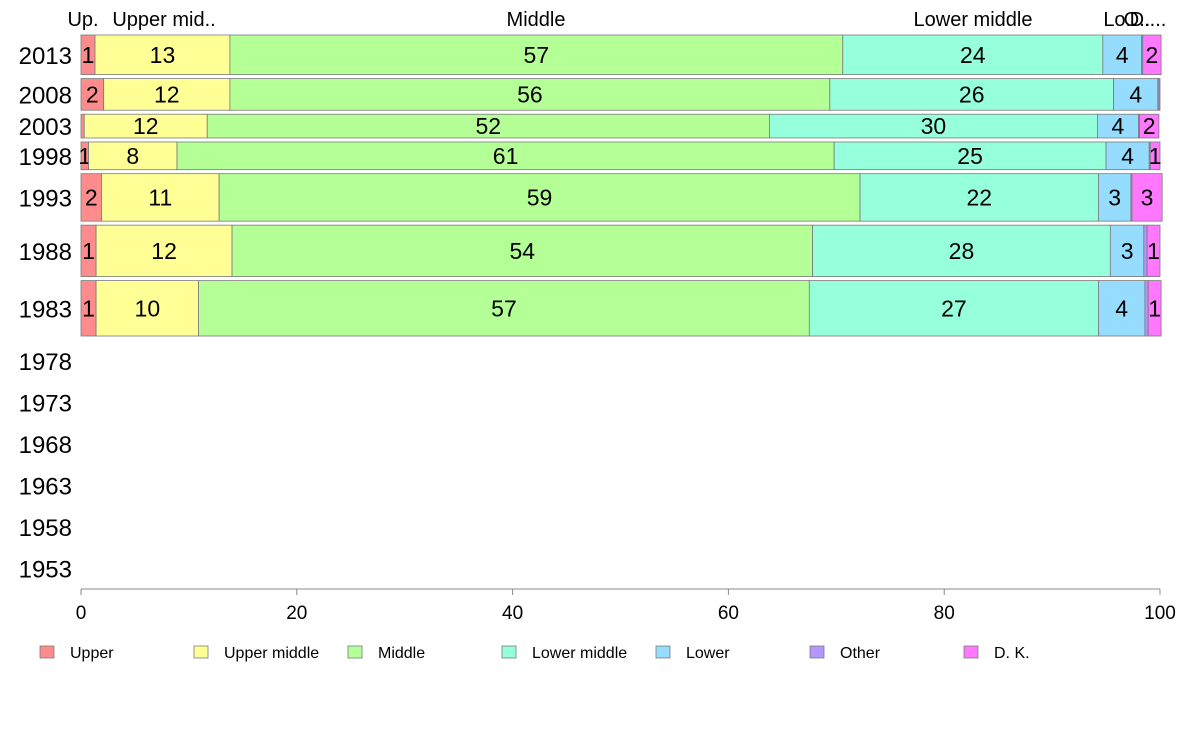  I want to click on legend-item: Other, so click(845, 653).